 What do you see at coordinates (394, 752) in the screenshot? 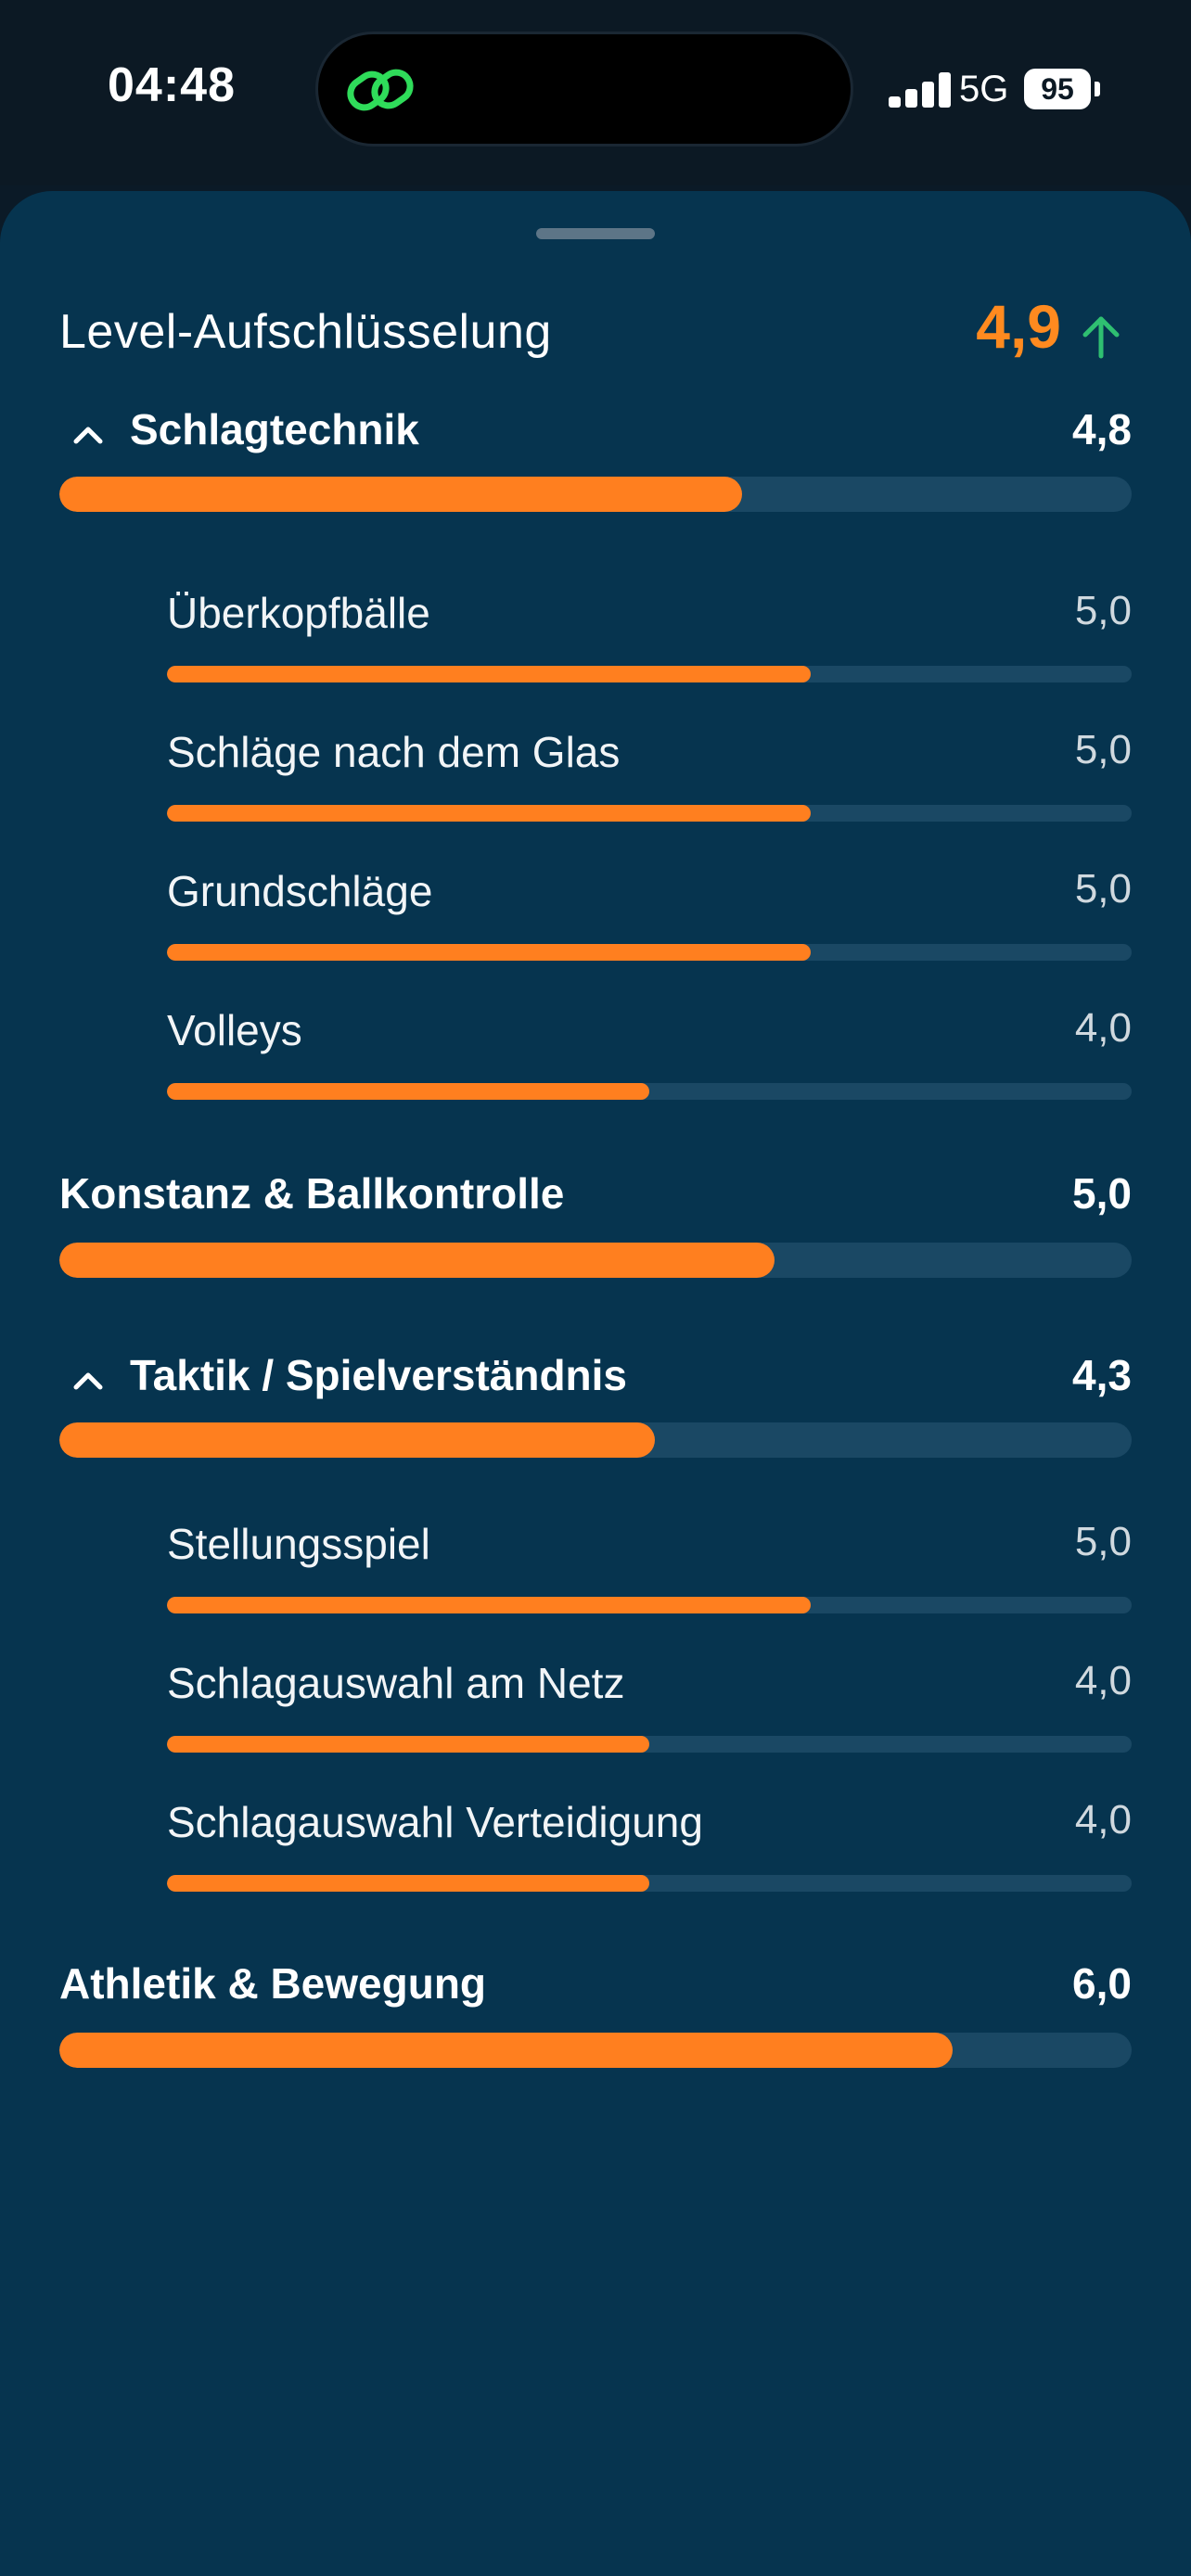
I see `subcategory-label: Schläge nach dem Glas` at bounding box center [394, 752].